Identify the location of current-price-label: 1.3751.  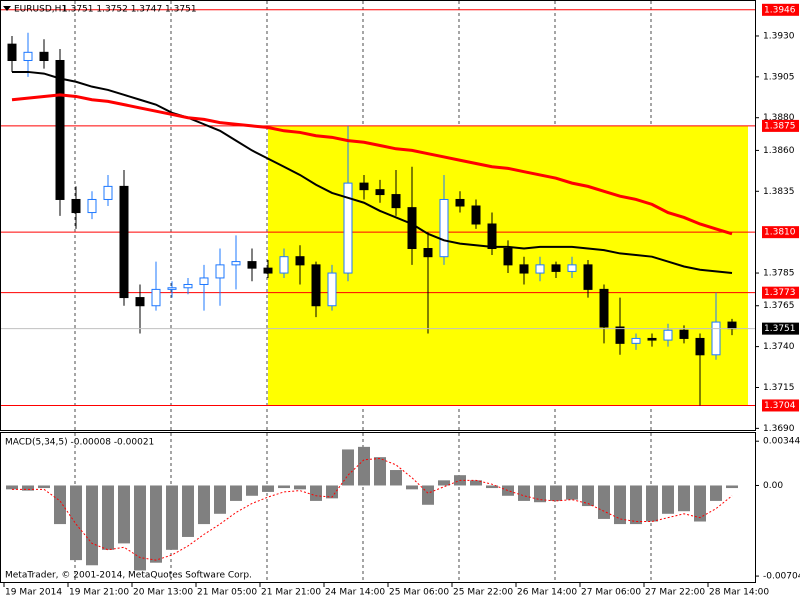
(780, 329).